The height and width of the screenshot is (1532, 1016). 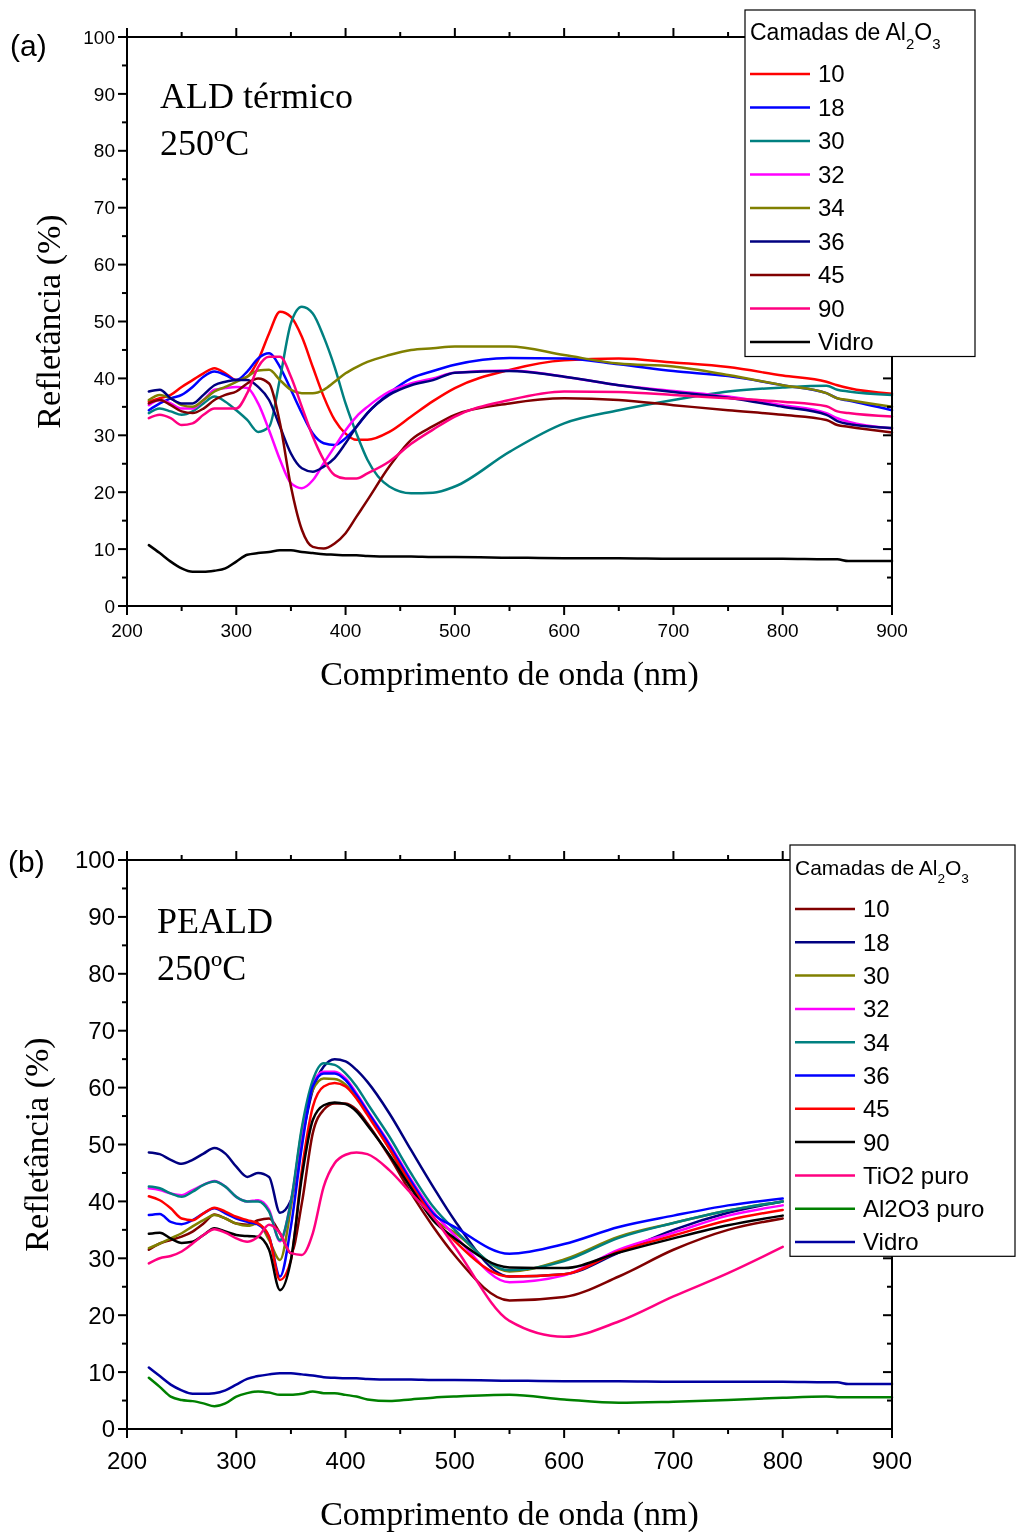 What do you see at coordinates (215, 921) in the screenshot?
I see `annotation: PEALD` at bounding box center [215, 921].